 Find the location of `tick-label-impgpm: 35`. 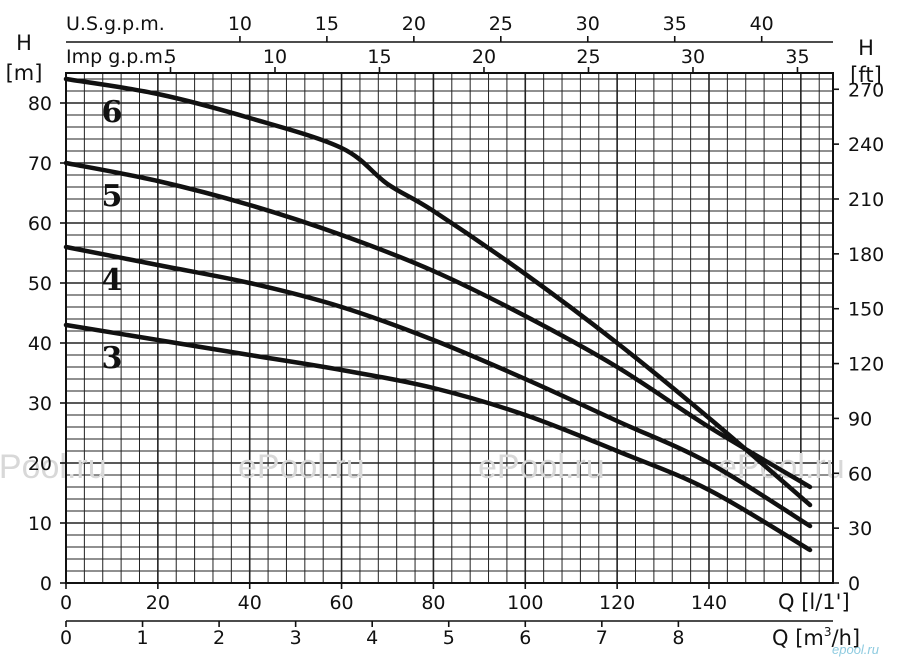

tick-label-impgpm: 35 is located at coordinates (797, 57).